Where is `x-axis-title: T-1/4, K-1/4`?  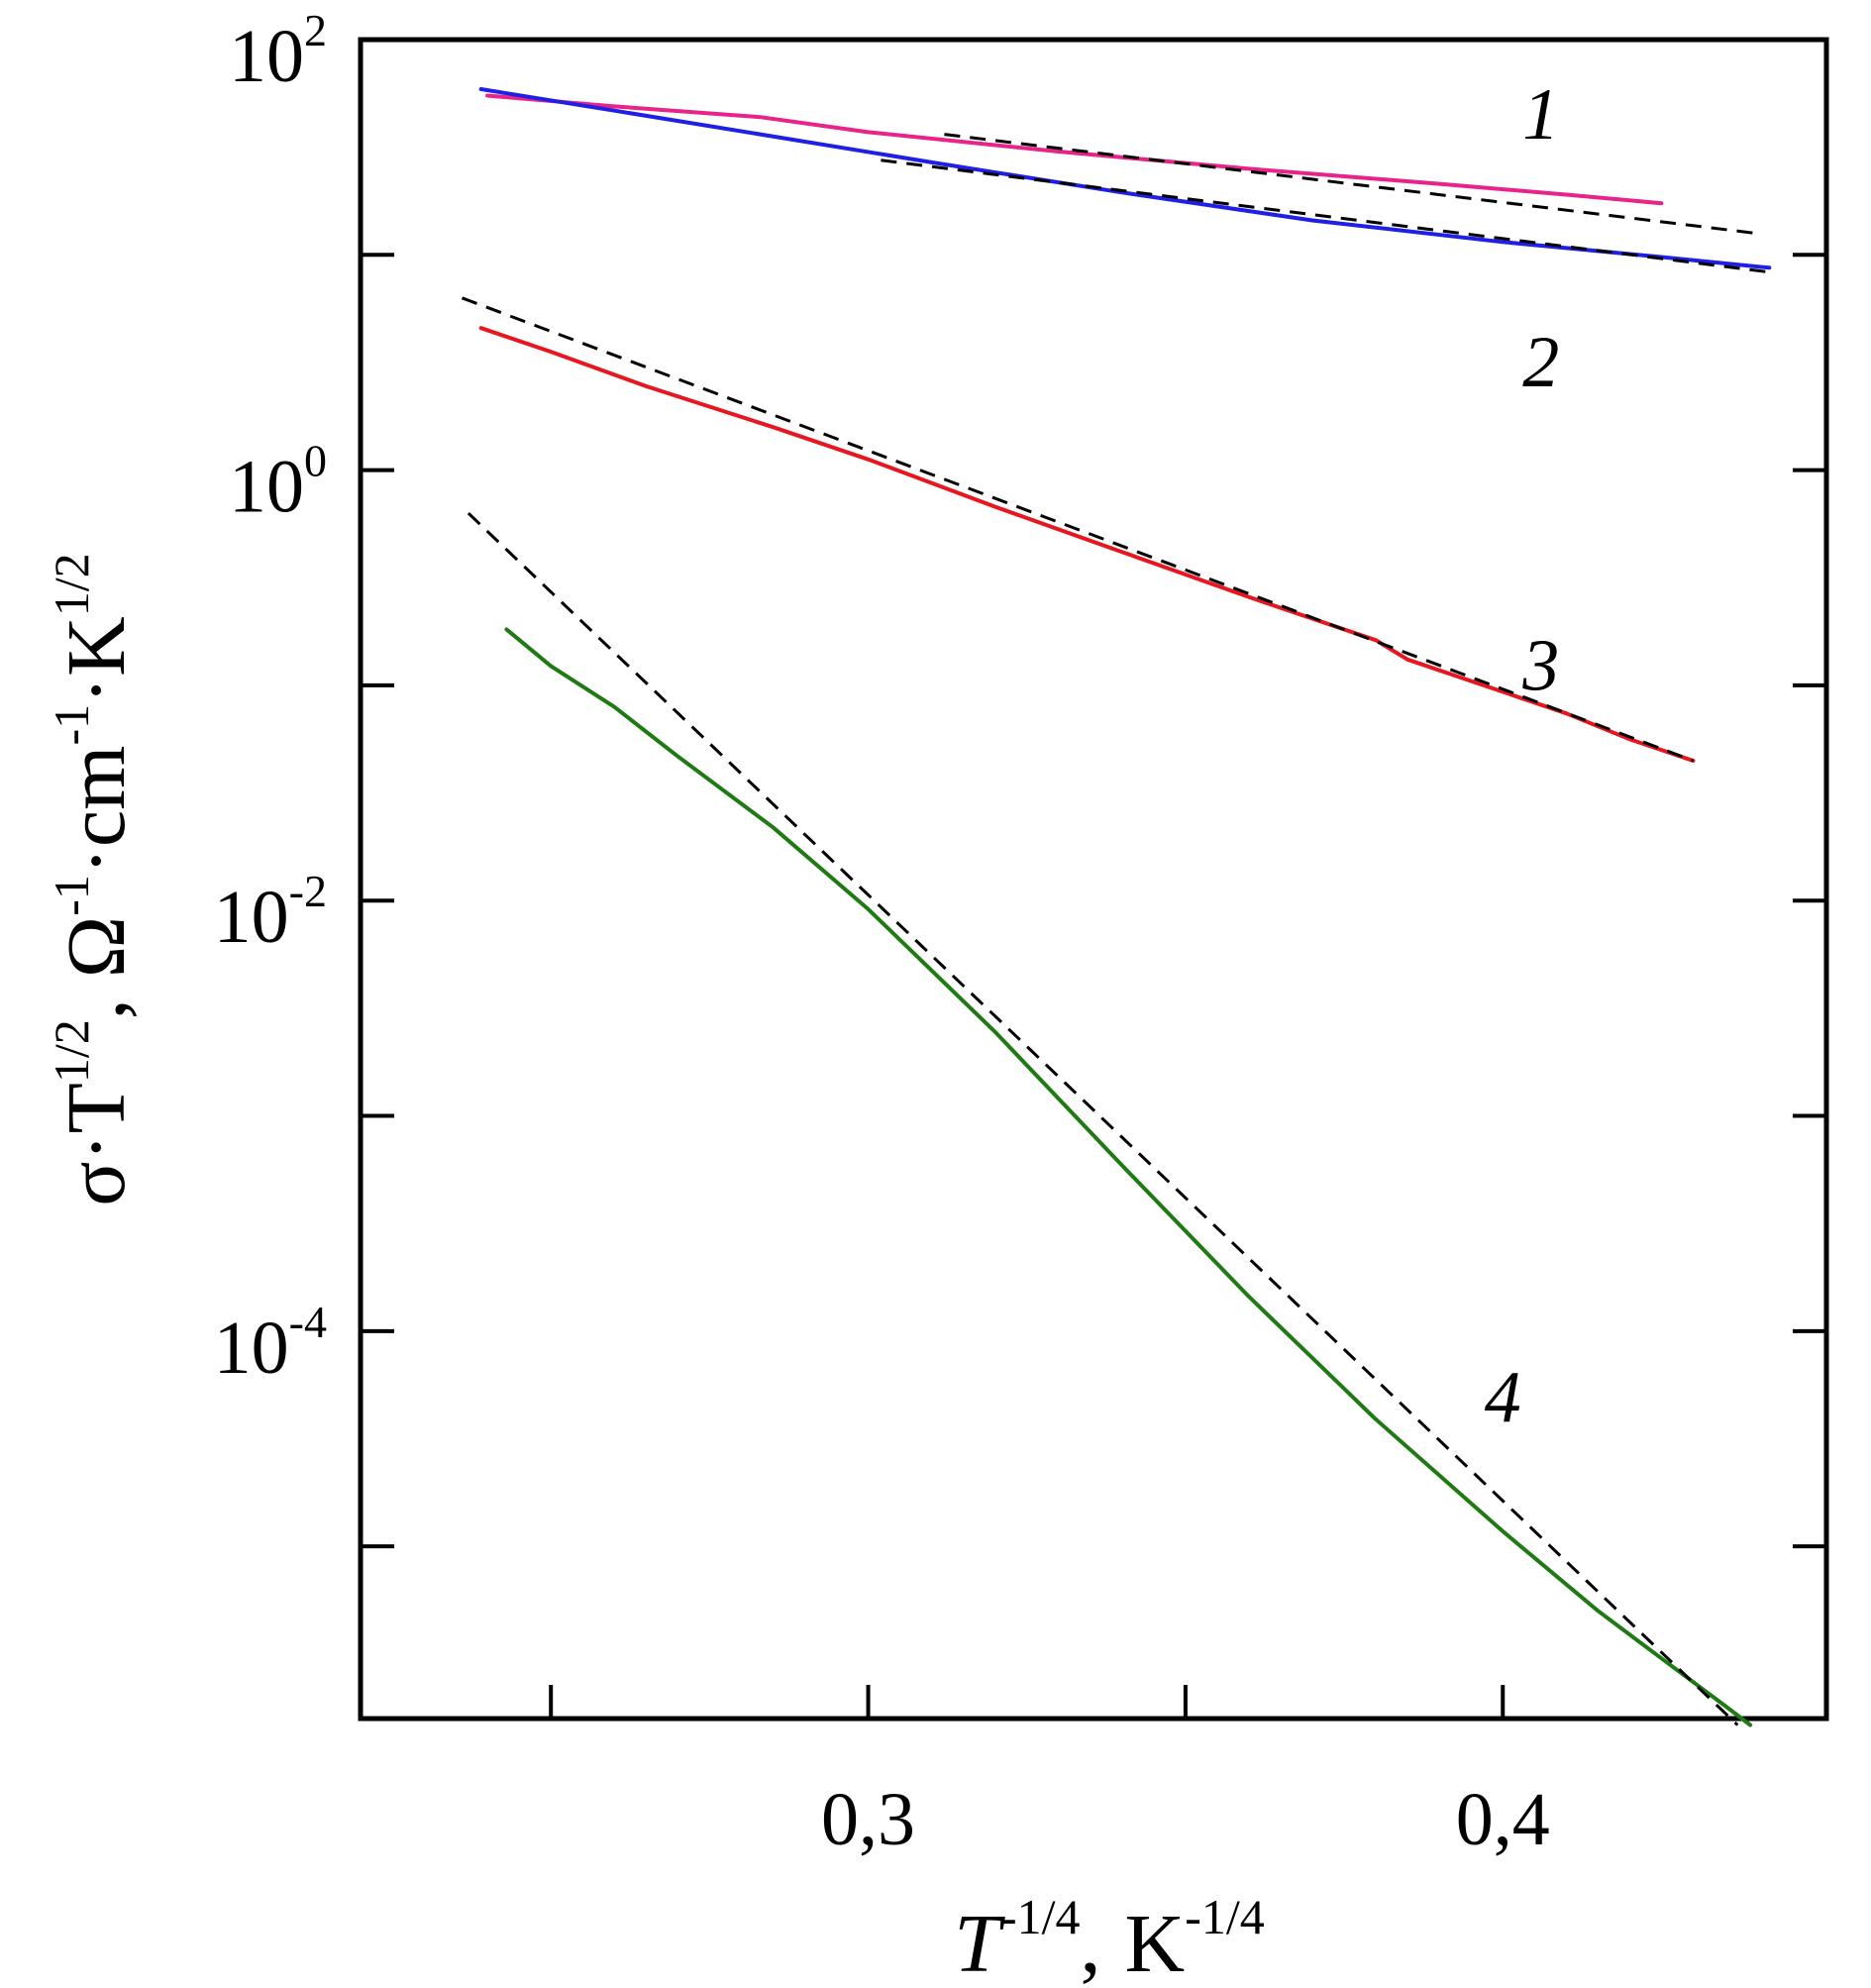
x-axis-title: T-1/4, K-1/4 is located at coordinates (1109, 1938).